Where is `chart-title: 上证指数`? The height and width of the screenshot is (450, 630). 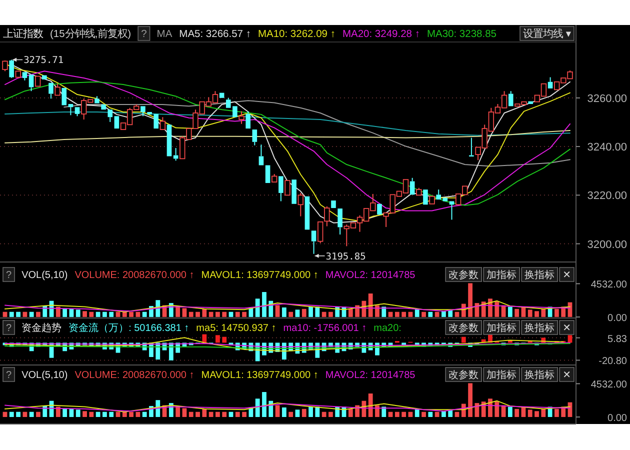
chart-title: 上证指数 is located at coordinates (23, 34).